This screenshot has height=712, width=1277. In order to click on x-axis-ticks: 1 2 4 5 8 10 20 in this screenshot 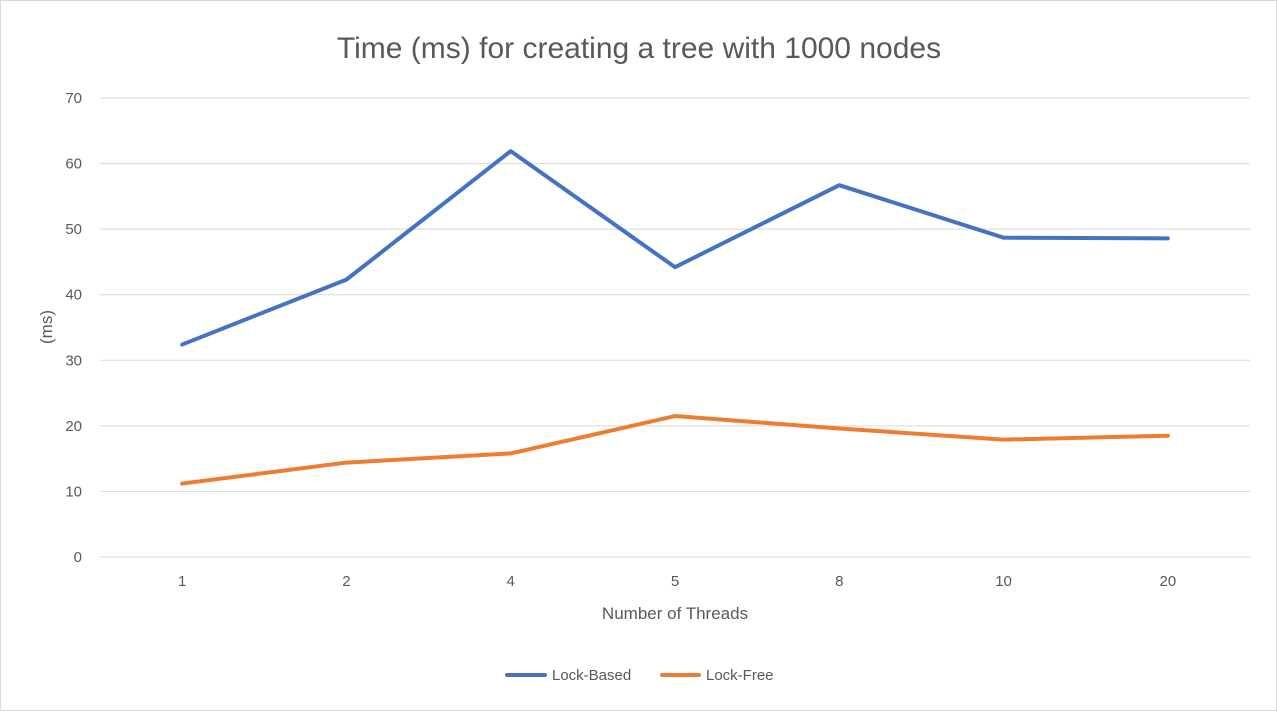, I will do `click(677, 581)`.